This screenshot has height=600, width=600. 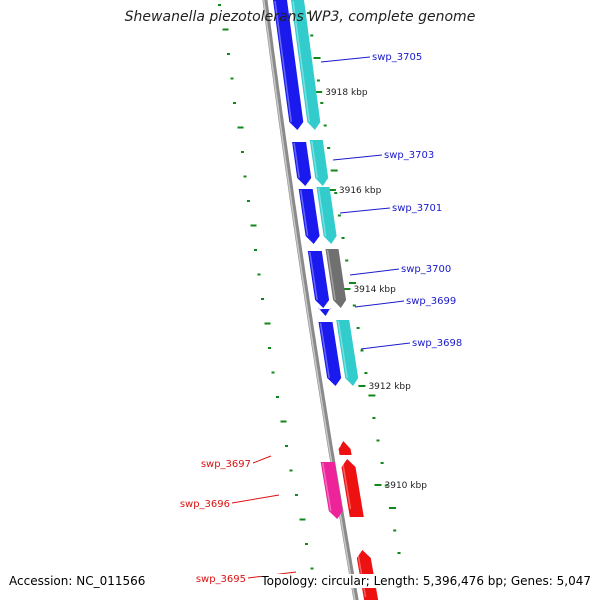 I want to click on gene-label-swp-3696: swp_3696, so click(x=205, y=504).